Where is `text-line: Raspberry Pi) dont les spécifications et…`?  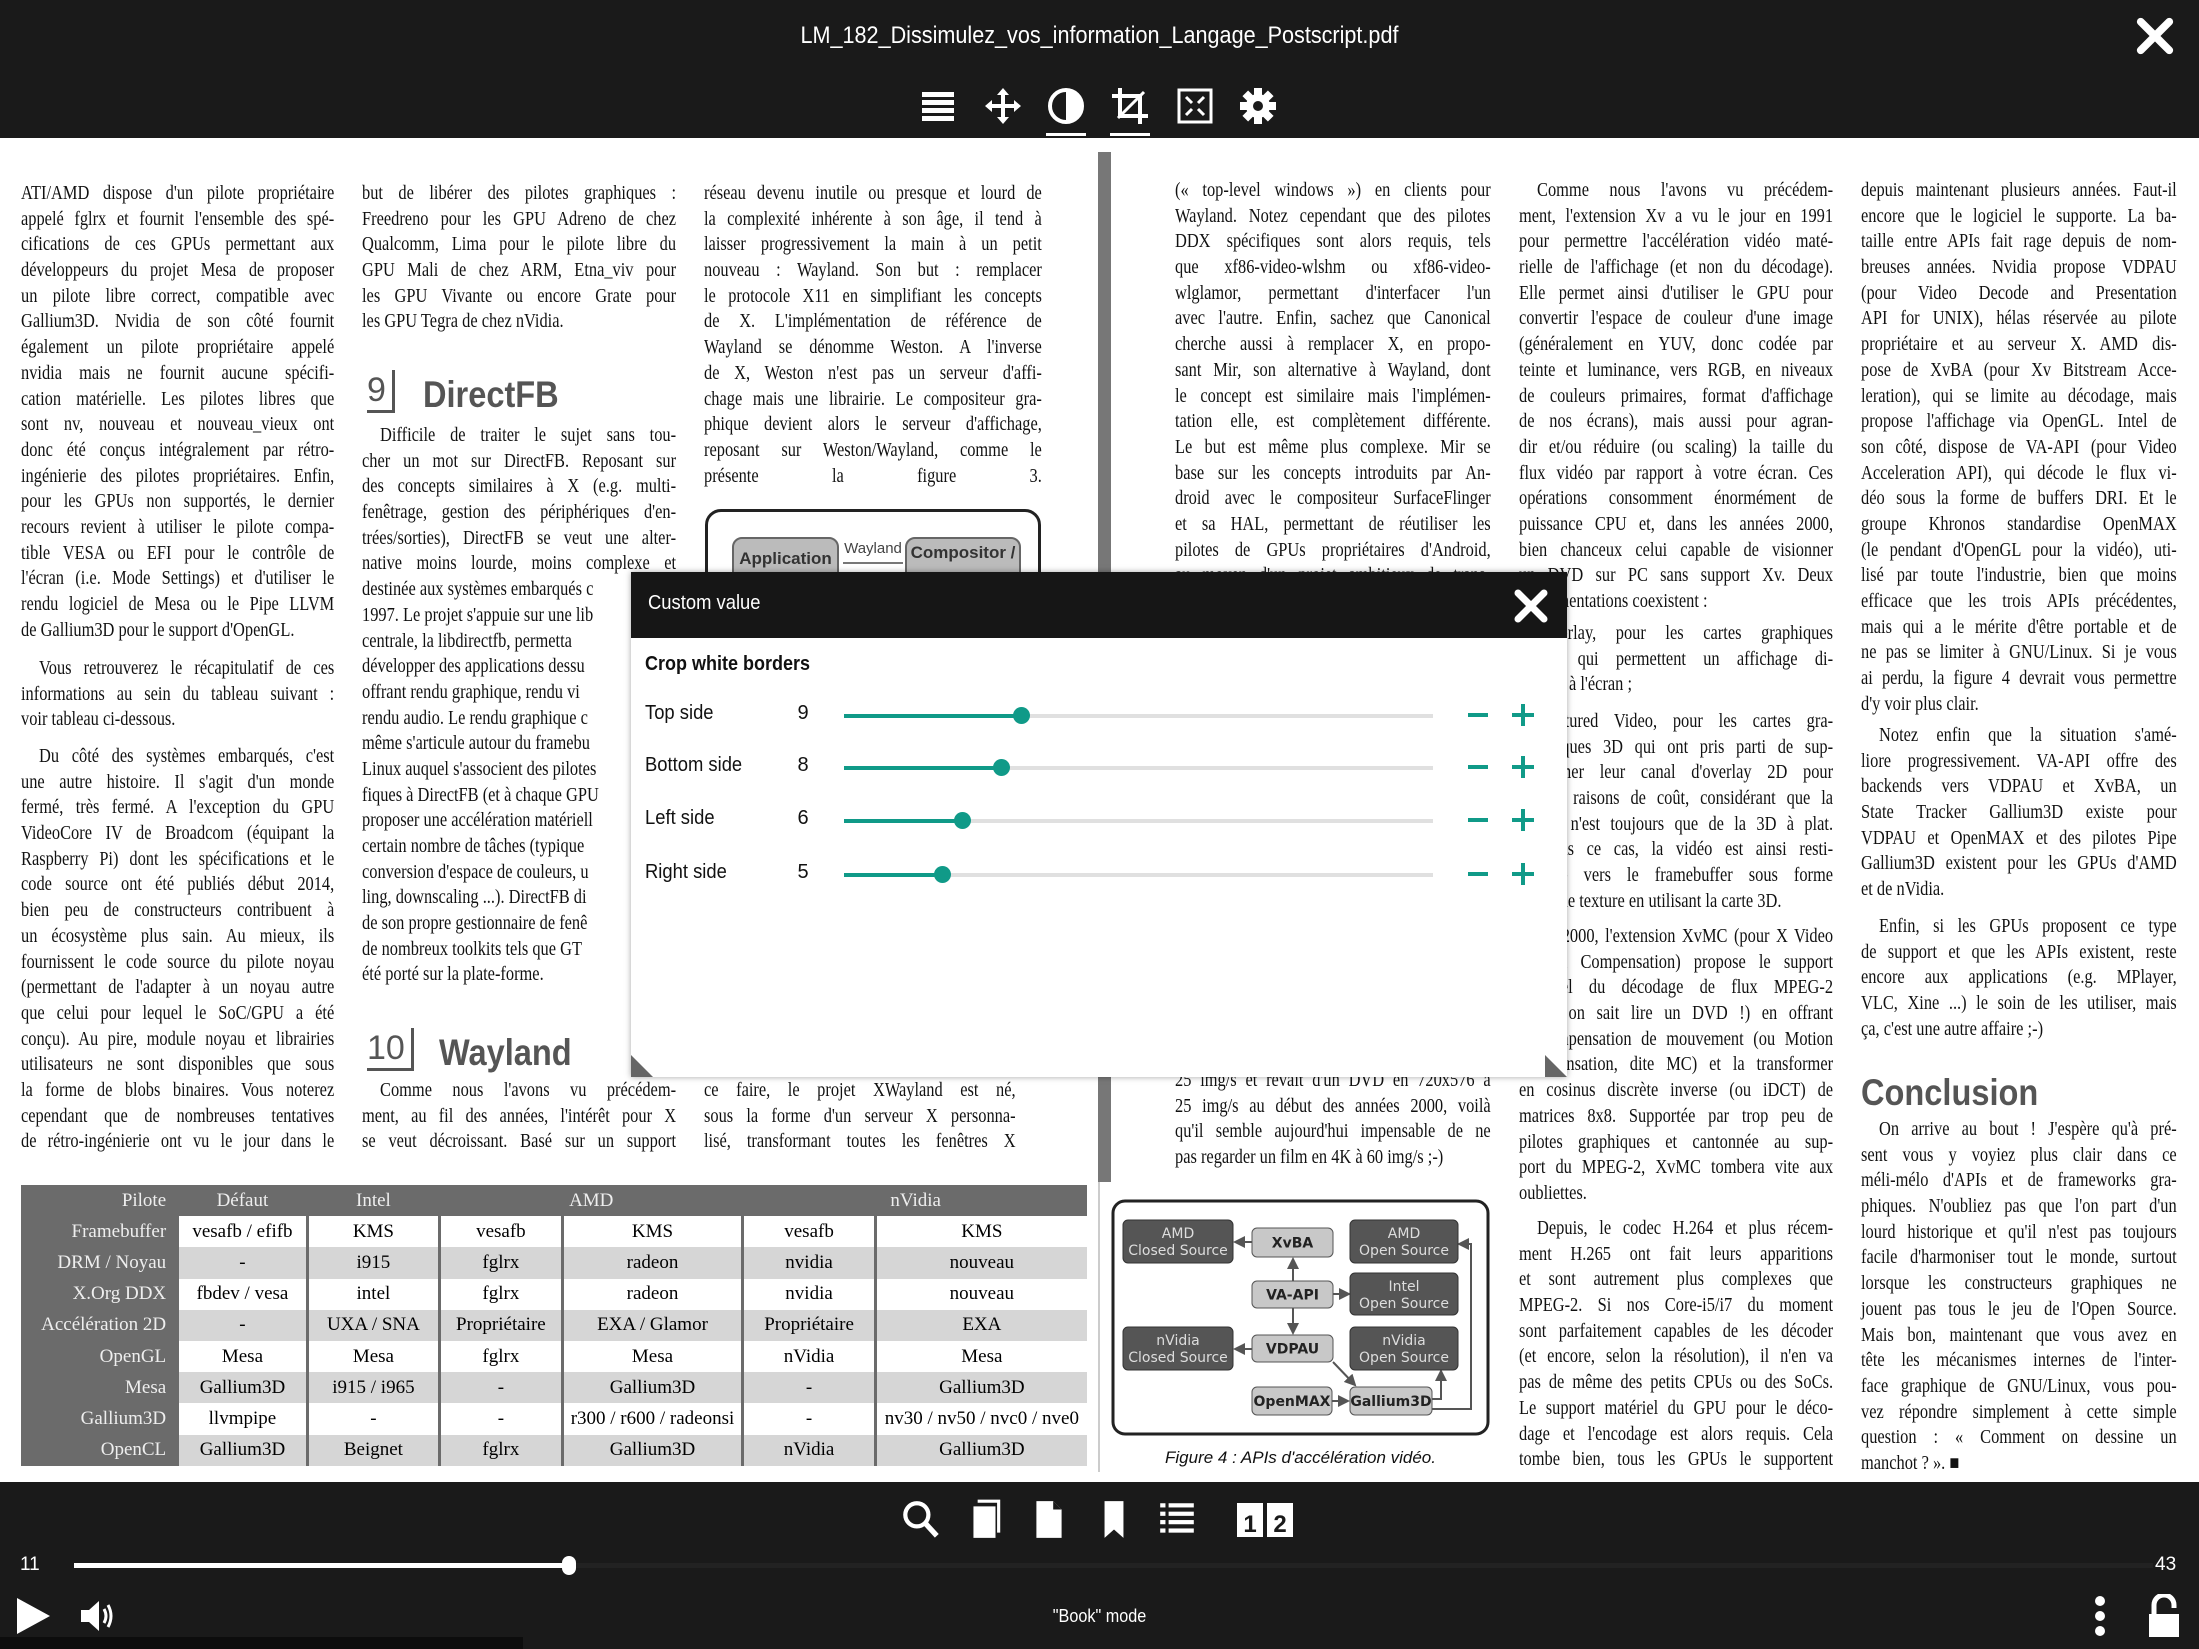 text-line: Raspberry Pi) dont les spécifications et… is located at coordinates (178, 858).